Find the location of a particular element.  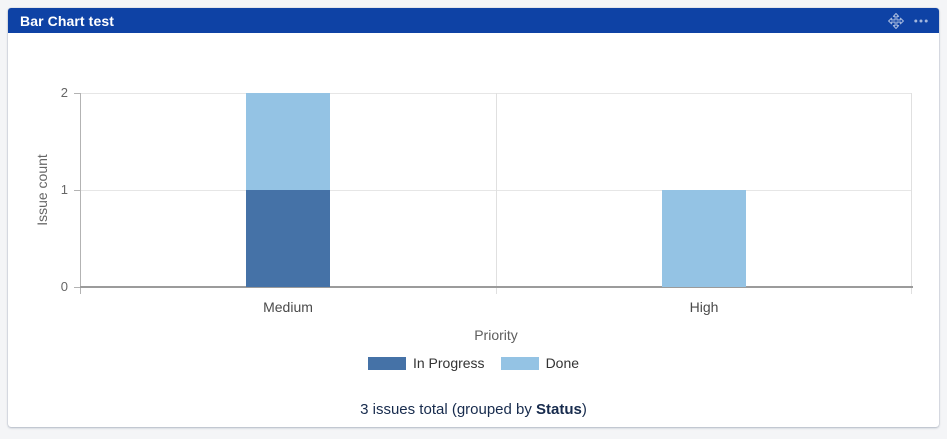

chart-legend: In Progress Done is located at coordinates (473, 363).